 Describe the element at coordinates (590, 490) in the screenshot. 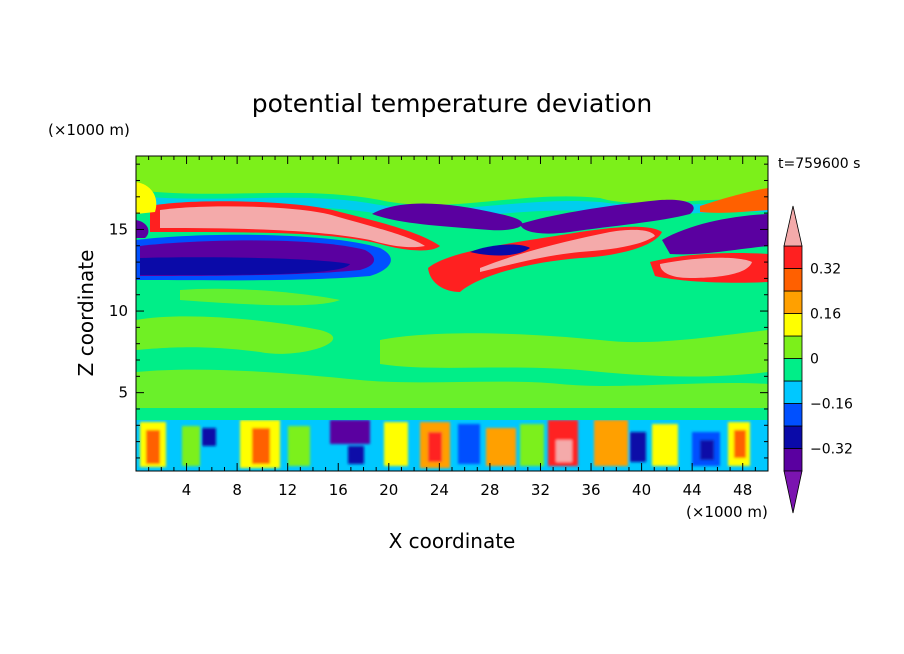

I see `x-tick-label: 36` at that location.